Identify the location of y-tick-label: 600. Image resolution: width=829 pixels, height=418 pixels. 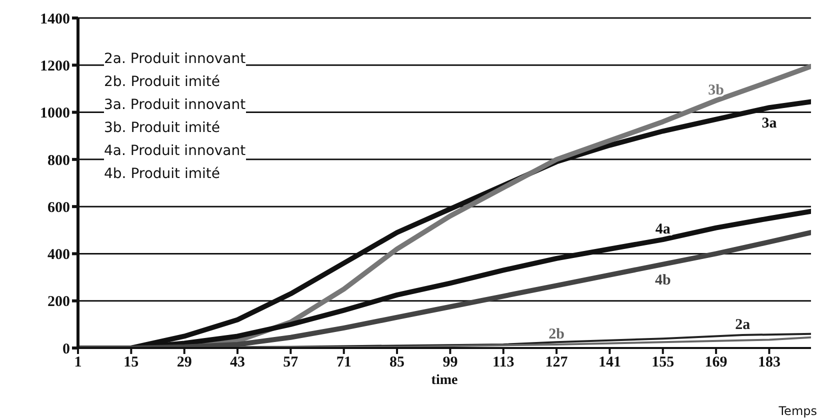
(59, 208).